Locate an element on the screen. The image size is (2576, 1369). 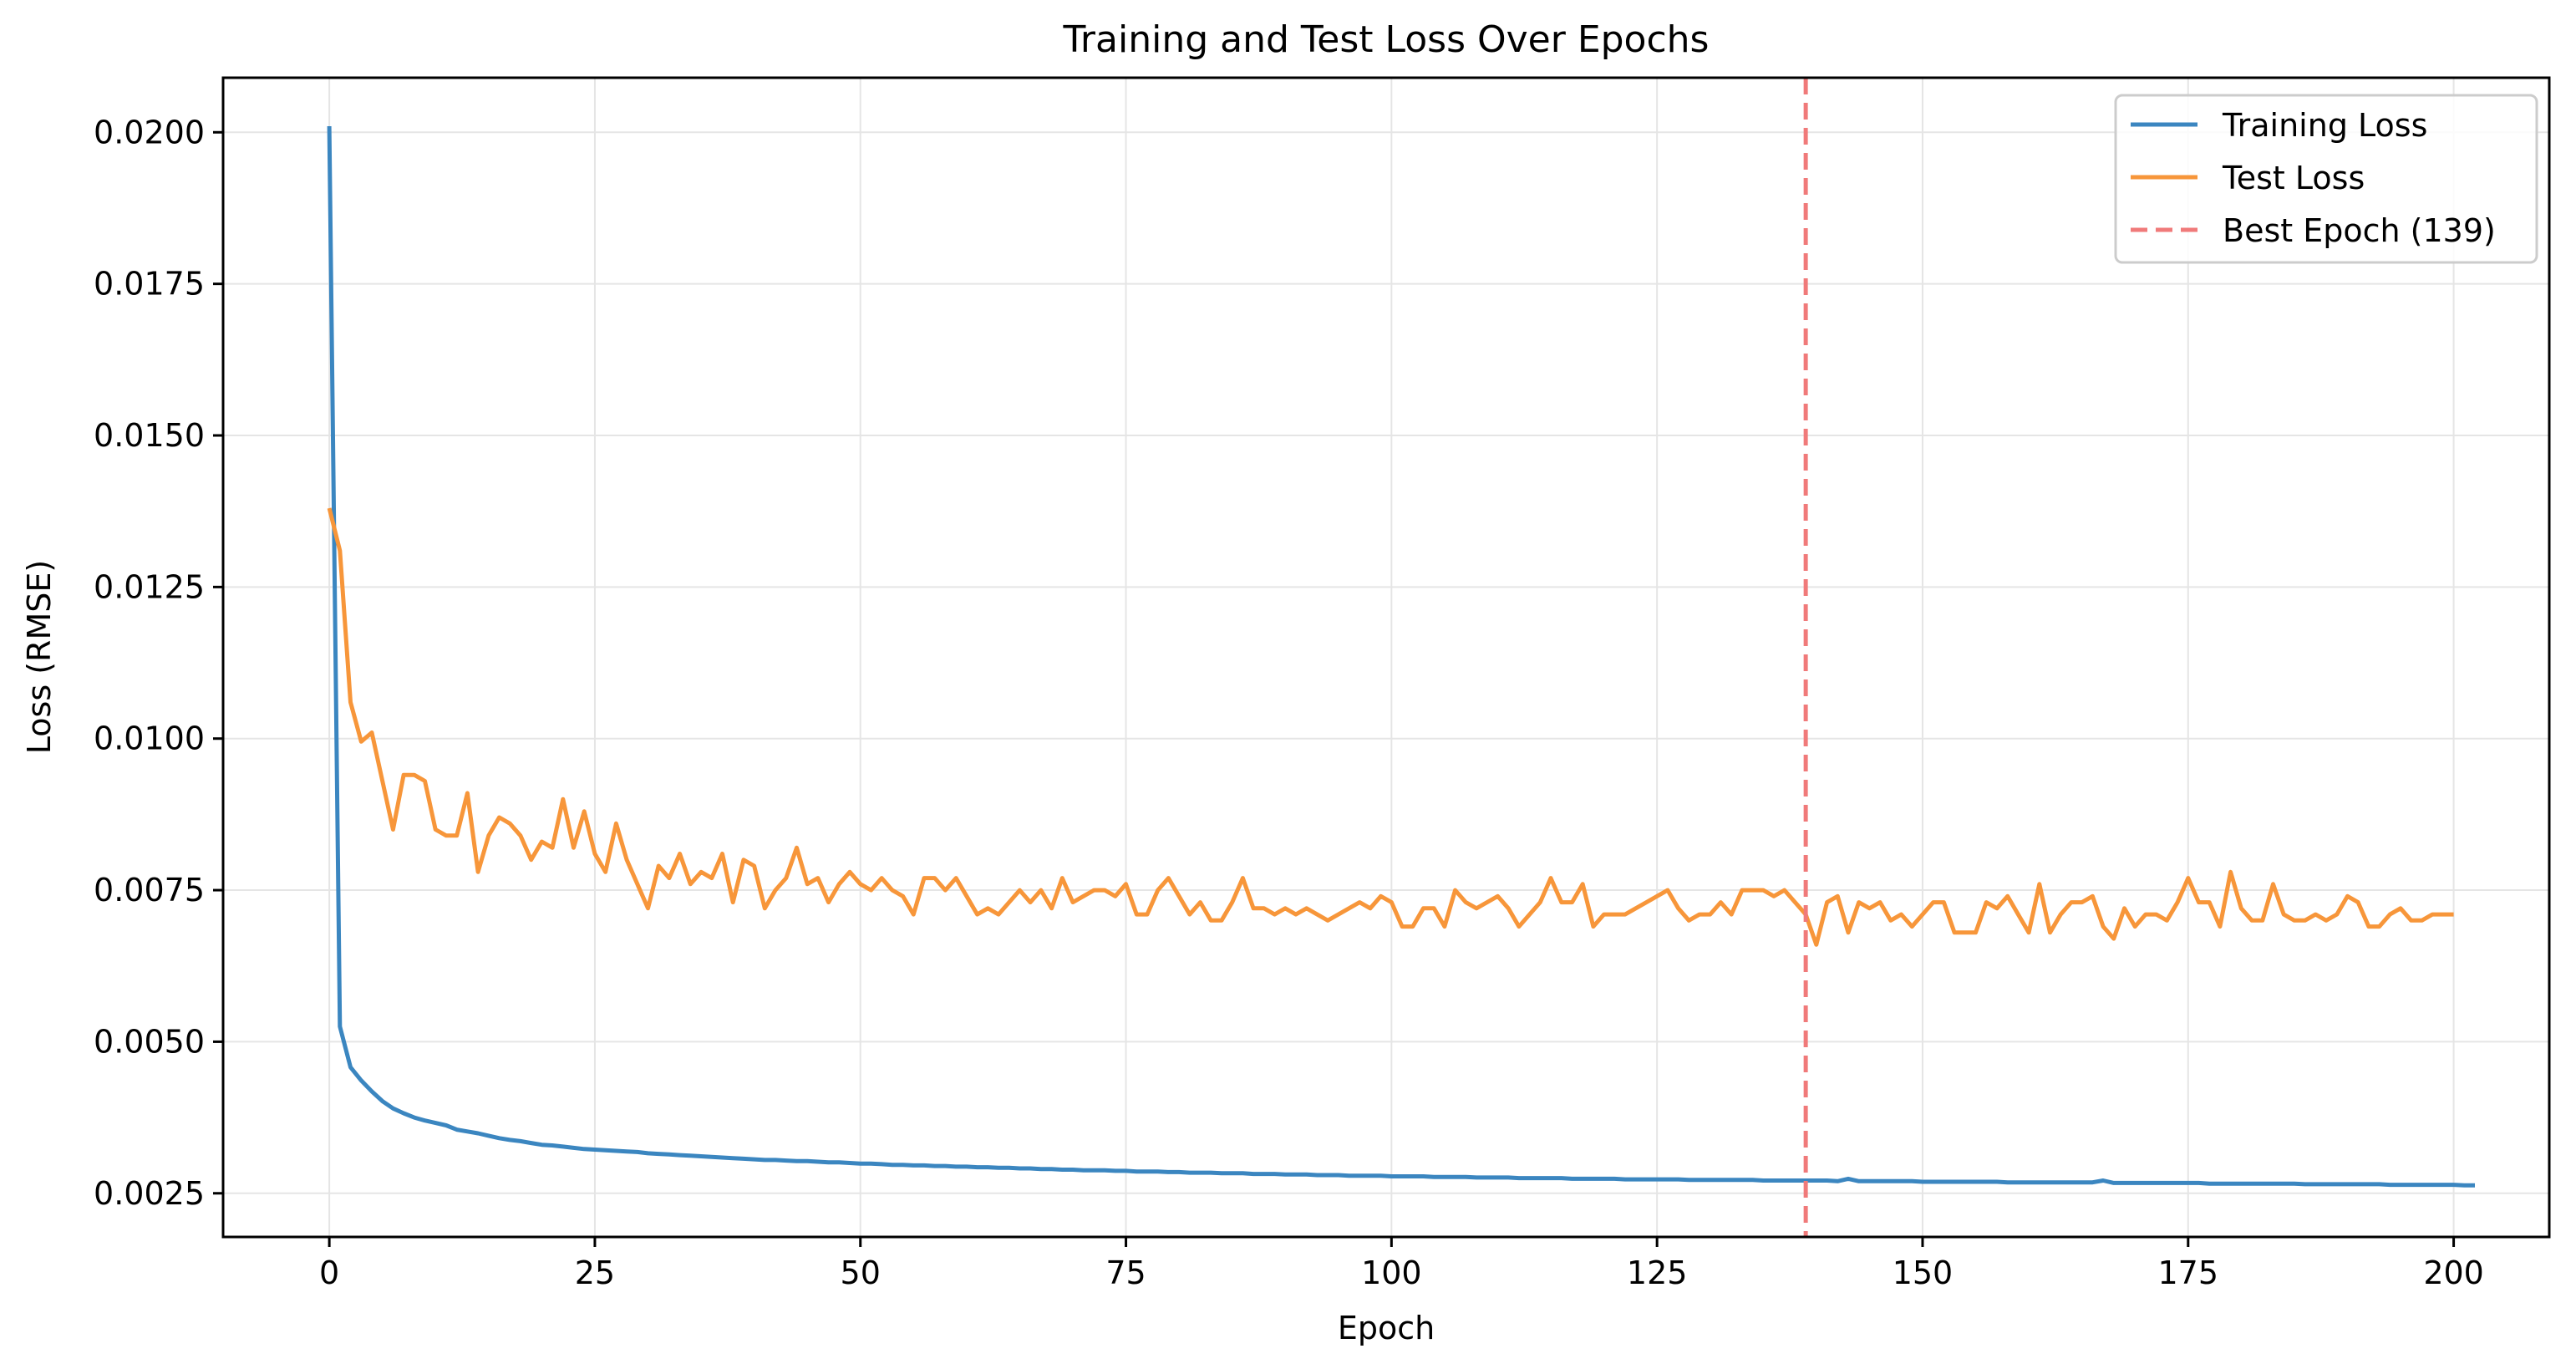
x-tick-label: 200 is located at coordinates (2453, 1272).